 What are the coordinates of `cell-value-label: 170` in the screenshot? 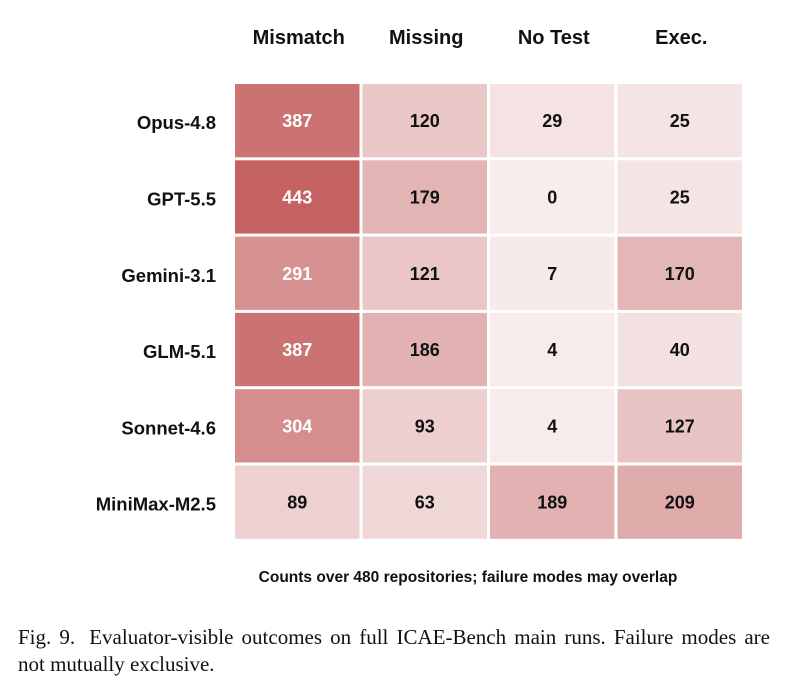 It's located at (680, 274).